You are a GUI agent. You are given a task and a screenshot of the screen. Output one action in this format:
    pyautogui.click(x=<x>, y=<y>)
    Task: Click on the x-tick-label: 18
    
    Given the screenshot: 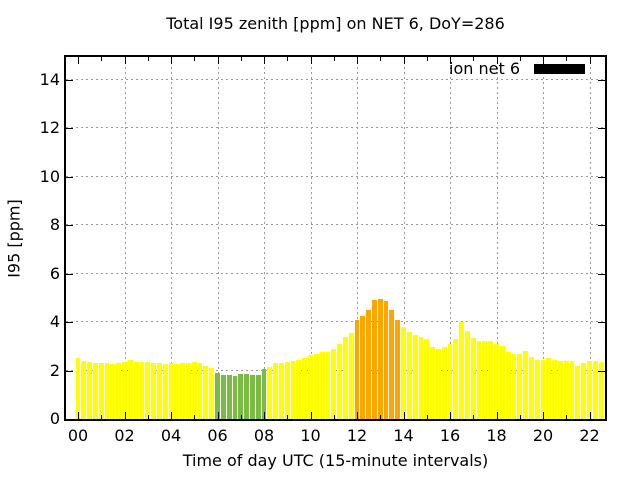 What is the action you would take?
    pyautogui.click(x=496, y=435)
    